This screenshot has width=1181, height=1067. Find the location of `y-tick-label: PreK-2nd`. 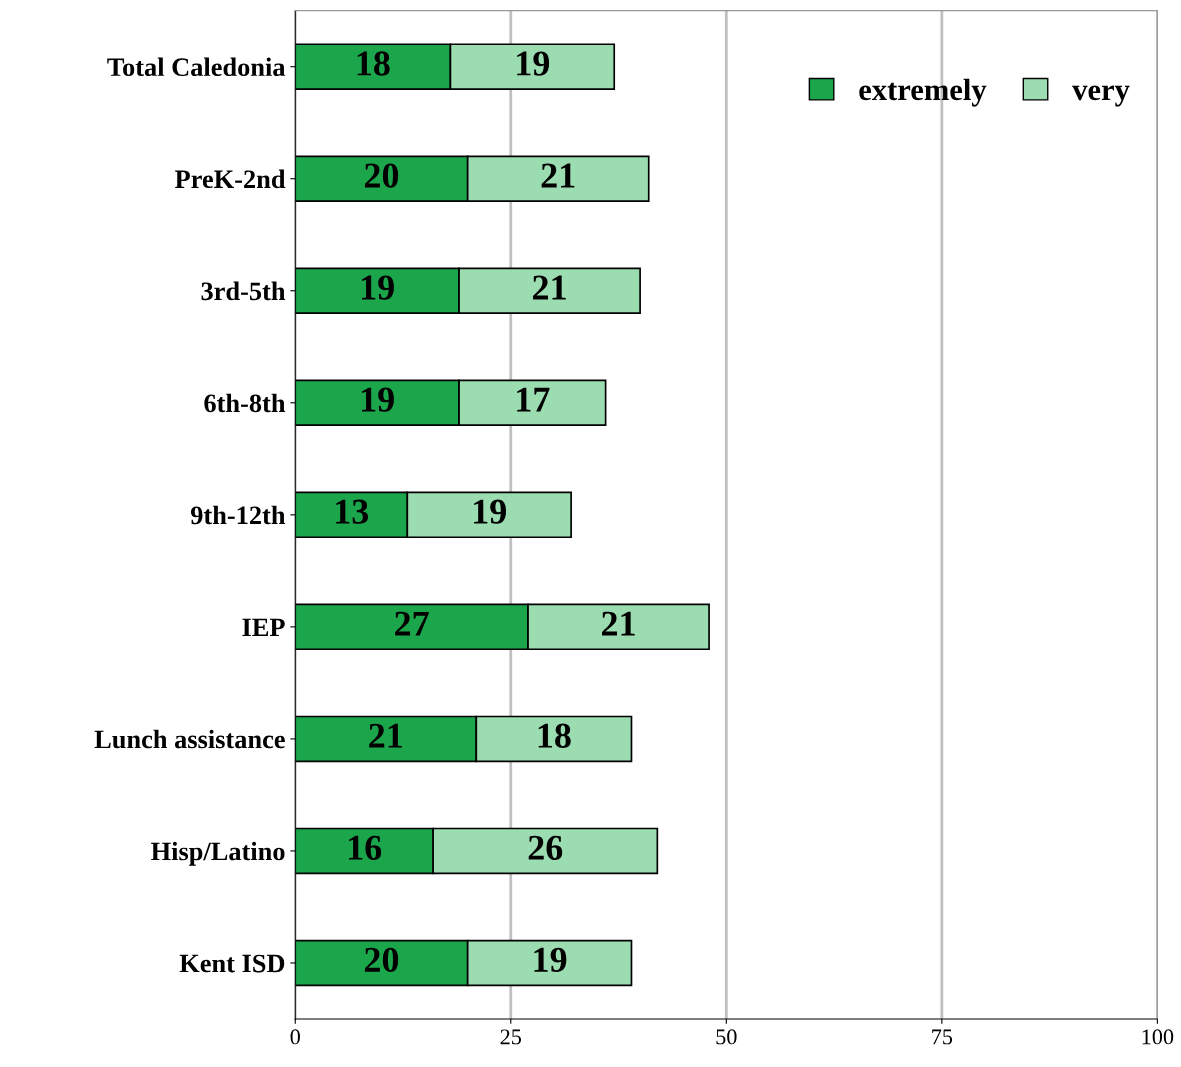

y-tick-label: PreK-2nd is located at coordinates (230, 179).